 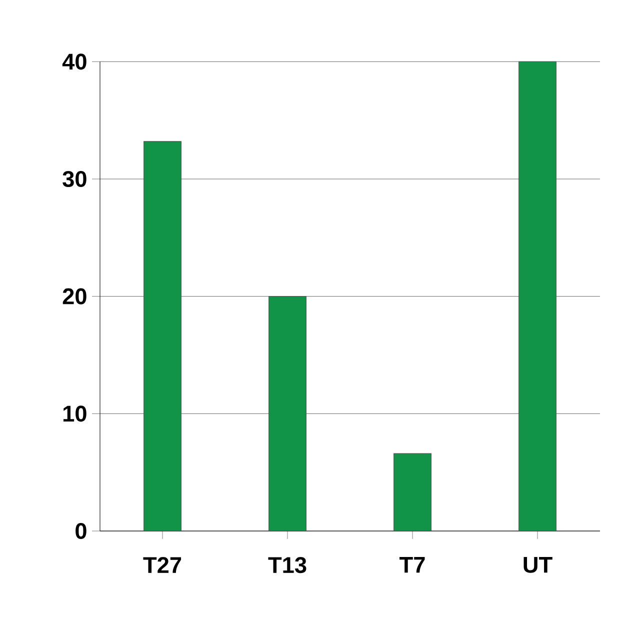 What do you see at coordinates (74, 179) in the screenshot?
I see `y-tick-label: 30` at bounding box center [74, 179].